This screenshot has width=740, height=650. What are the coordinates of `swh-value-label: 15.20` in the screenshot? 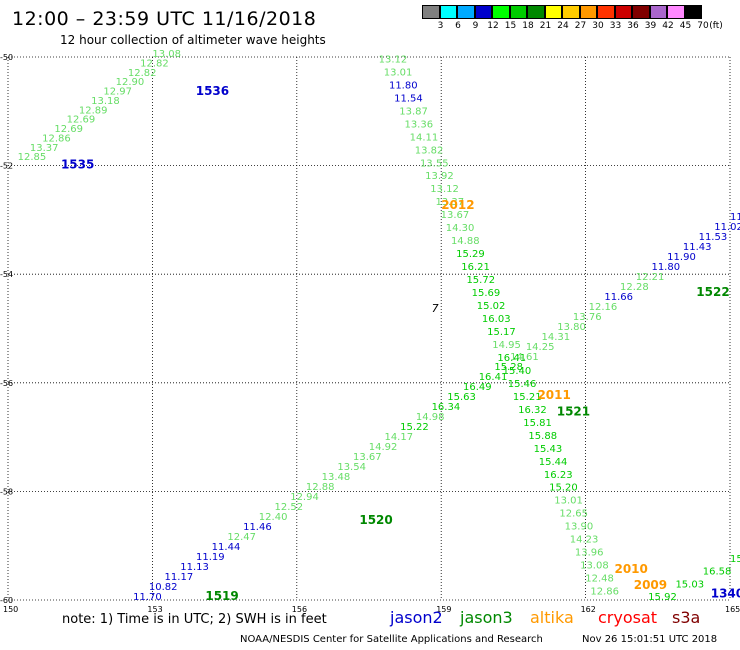 It's located at (563, 488).